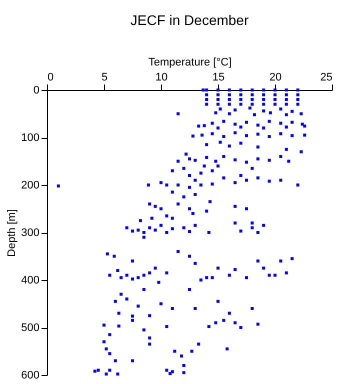  What do you see at coordinates (30, 233) in the screenshot?
I see `y-tick-label: 300` at bounding box center [30, 233].